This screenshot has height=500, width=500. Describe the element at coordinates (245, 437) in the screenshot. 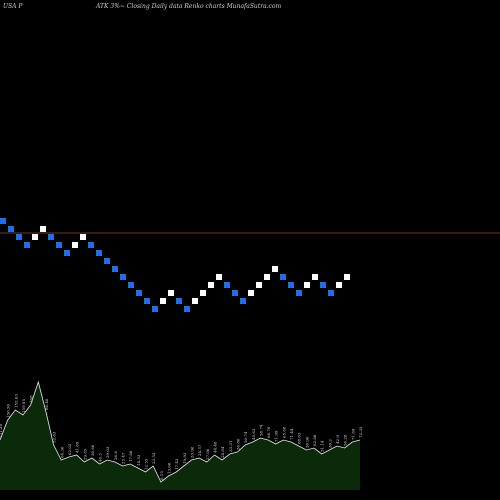

I see `volume-value-label: 50.74` at that location.